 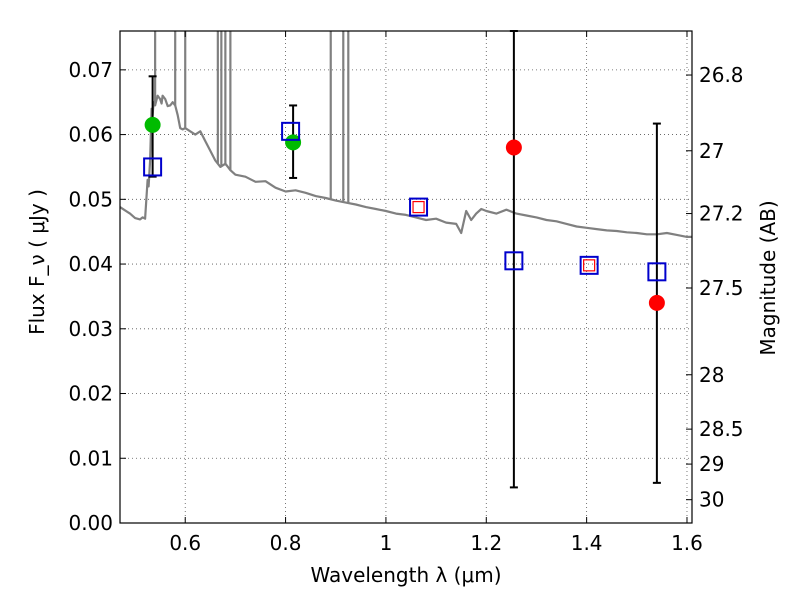 I want to click on y-right-tick-label: 29, so click(x=711, y=464).